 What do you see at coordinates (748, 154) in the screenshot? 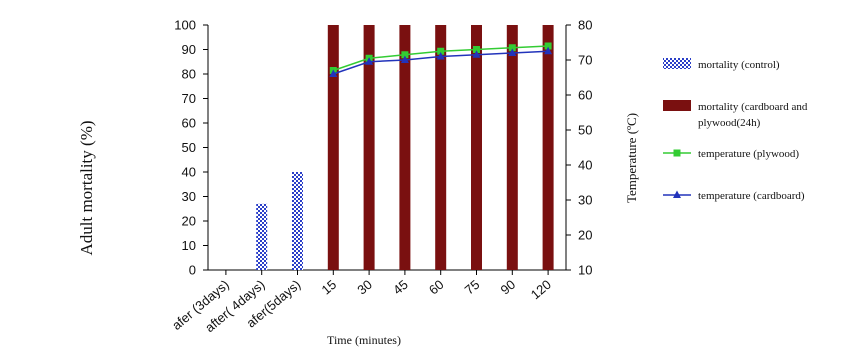
I see `legend-label: temperature (plywood)` at bounding box center [748, 154].